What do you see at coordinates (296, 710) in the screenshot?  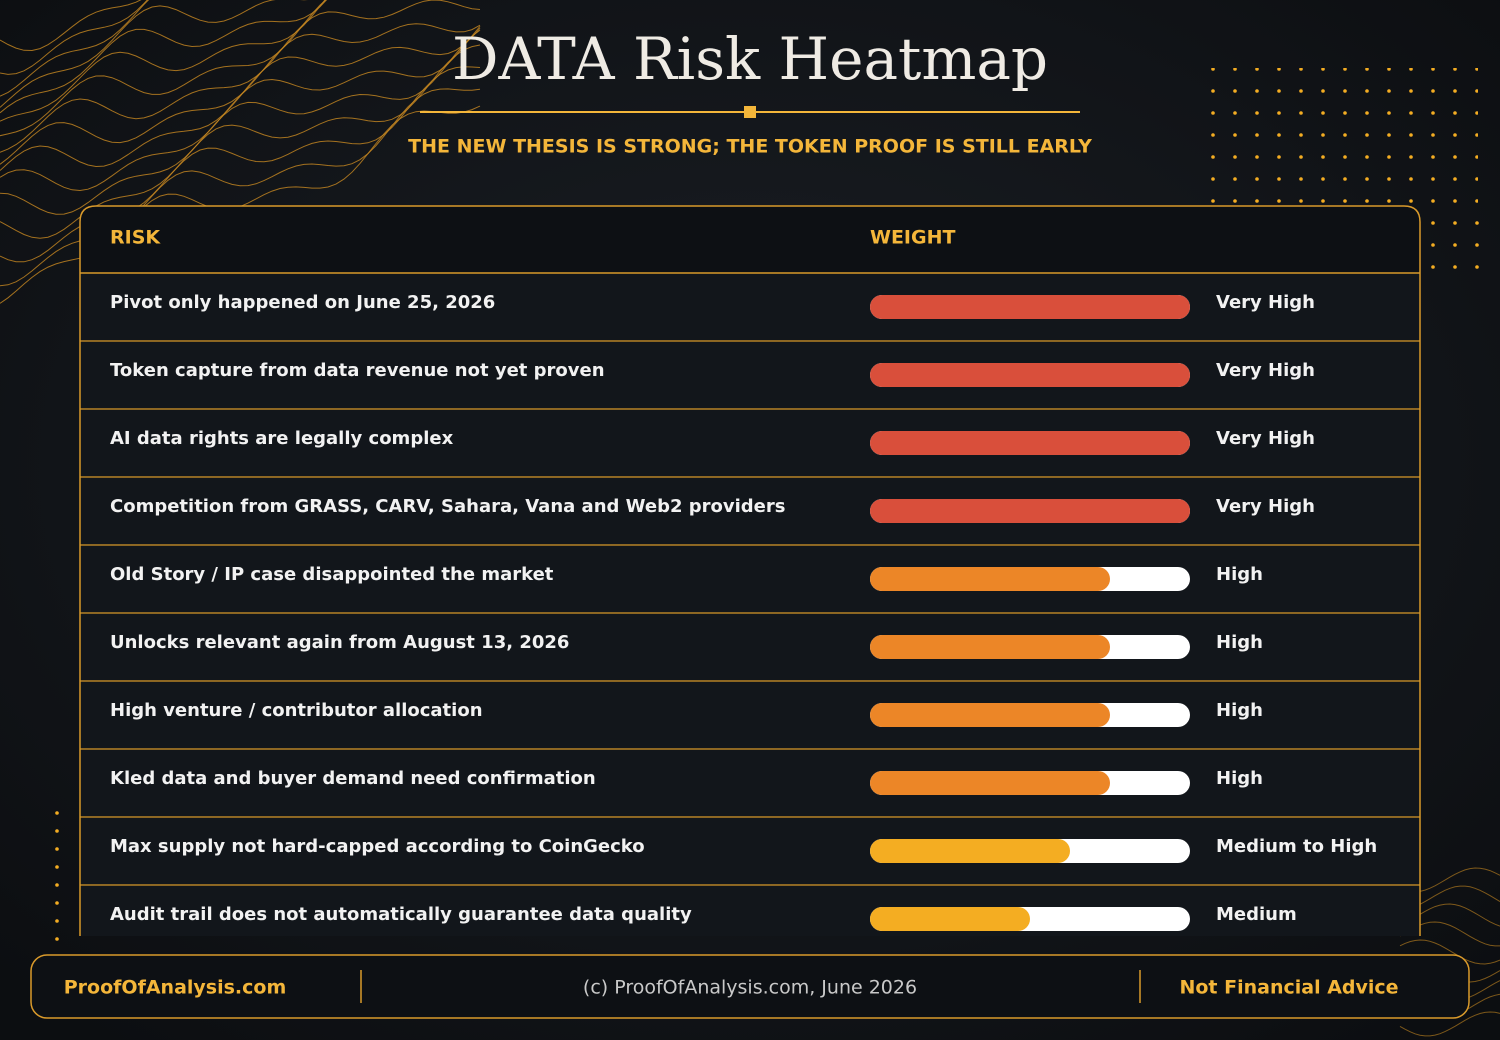 I see `risk-text: High venture / contributor allocation` at bounding box center [296, 710].